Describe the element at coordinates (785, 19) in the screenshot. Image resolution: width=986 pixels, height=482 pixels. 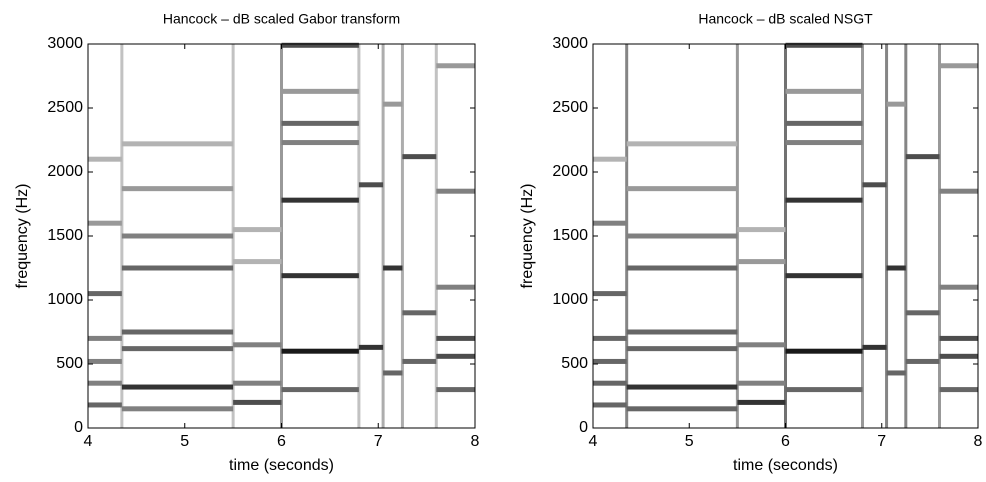
I see `chart-title: Hancock – dB scaled NSGT` at that location.